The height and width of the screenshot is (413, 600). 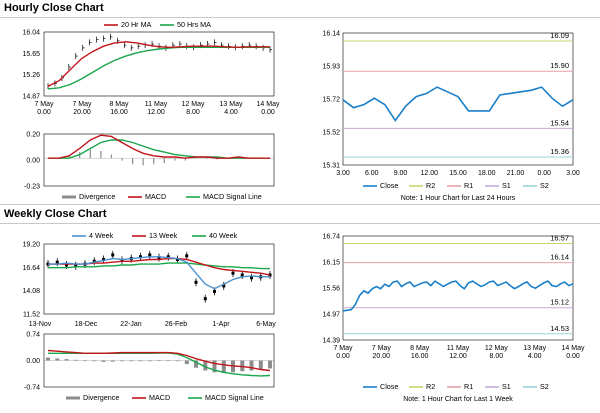 I want to click on weekly-title-rule, so click(x=300, y=223).